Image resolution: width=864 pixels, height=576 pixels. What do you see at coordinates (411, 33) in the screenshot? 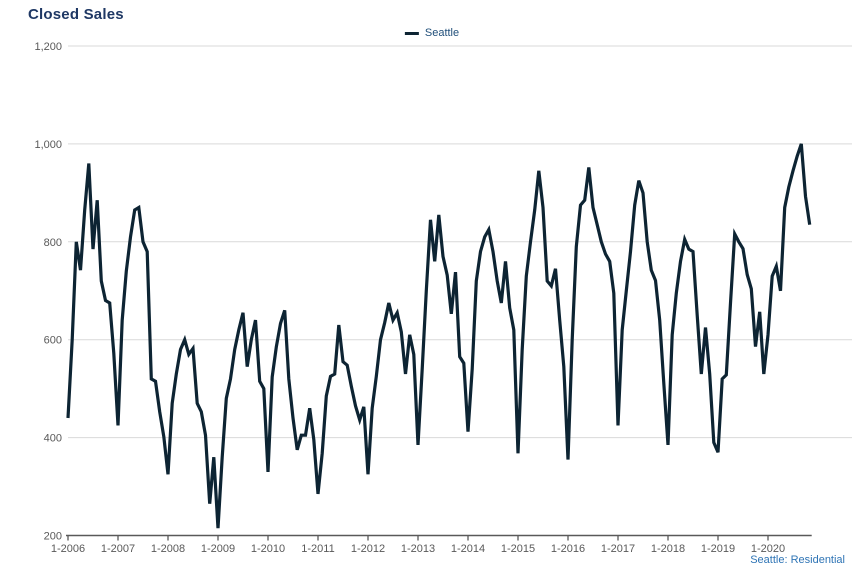
I see `legend-line-marker-icon` at bounding box center [411, 33].